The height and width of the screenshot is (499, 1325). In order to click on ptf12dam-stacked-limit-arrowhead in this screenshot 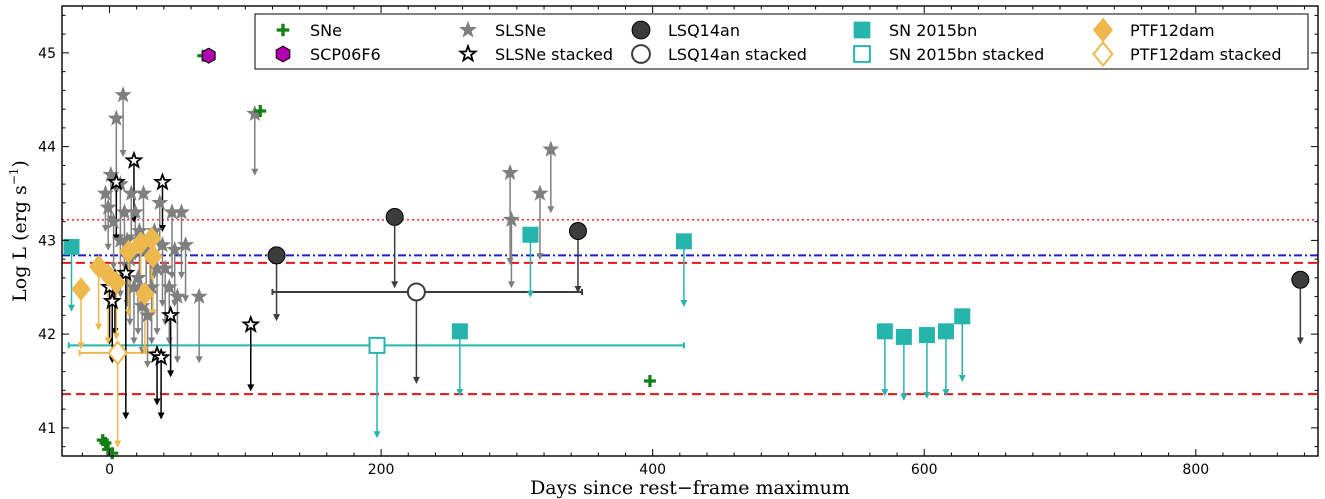, I will do `click(118, 444)`.